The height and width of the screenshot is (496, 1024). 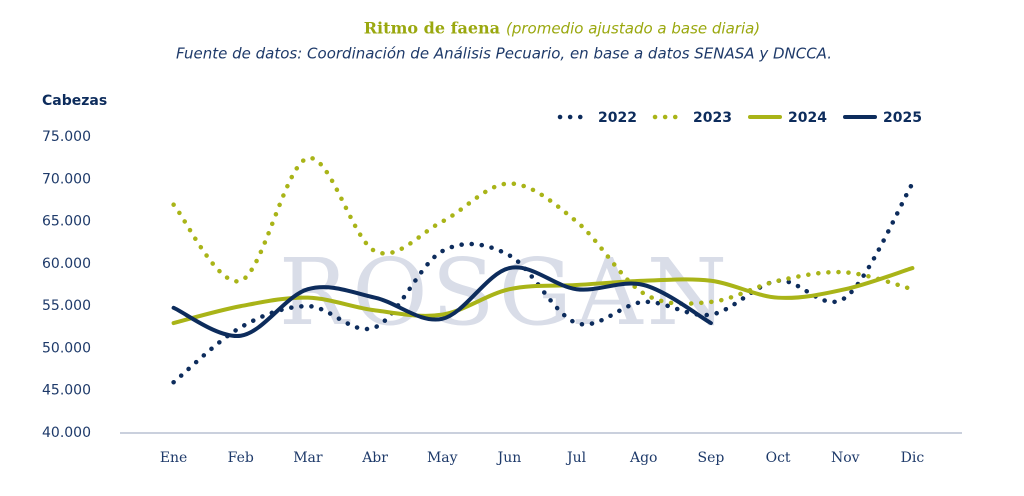 I want to click on y-tick-label: 70.000, so click(x=66, y=179).